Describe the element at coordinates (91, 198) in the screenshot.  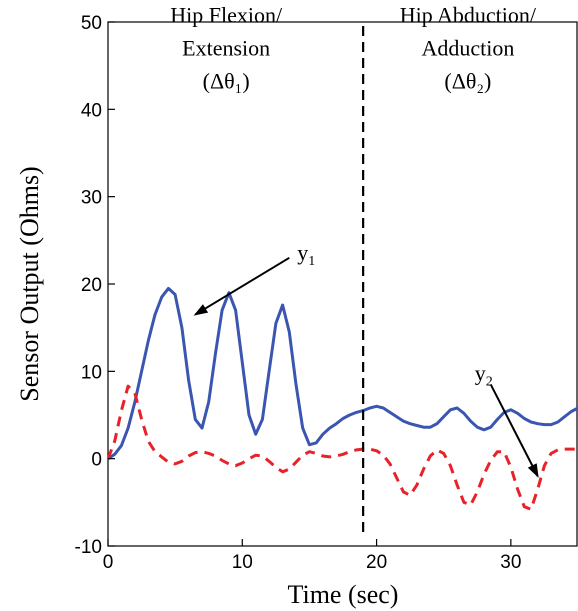
I see `y-tick-label: 30` at that location.